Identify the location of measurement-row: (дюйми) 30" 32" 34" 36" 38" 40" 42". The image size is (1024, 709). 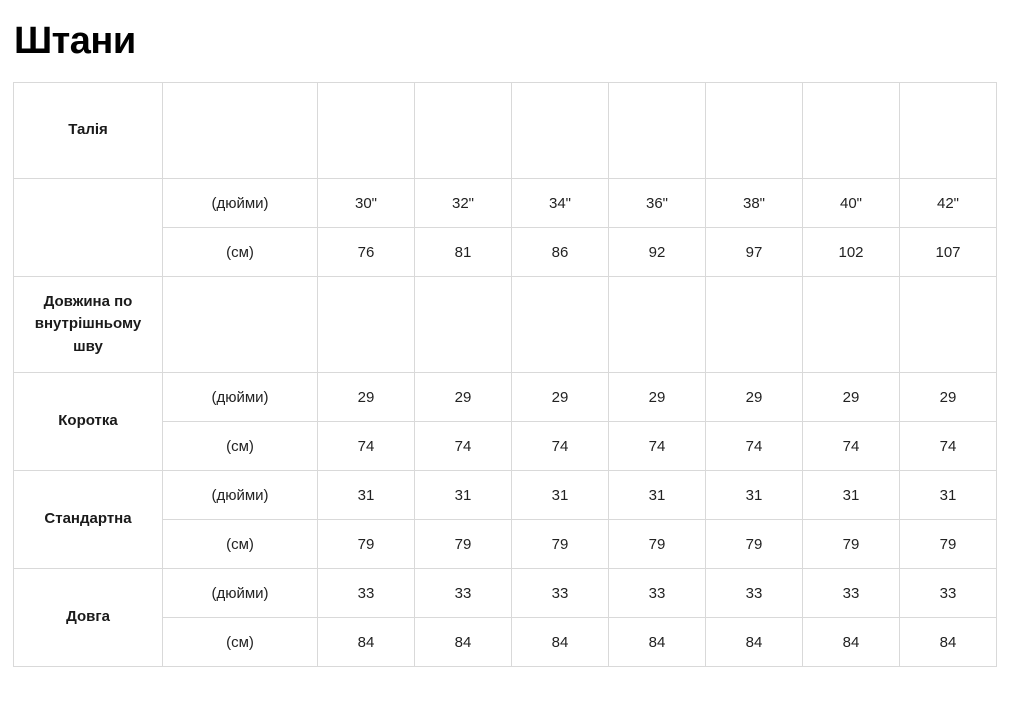
(505, 227).